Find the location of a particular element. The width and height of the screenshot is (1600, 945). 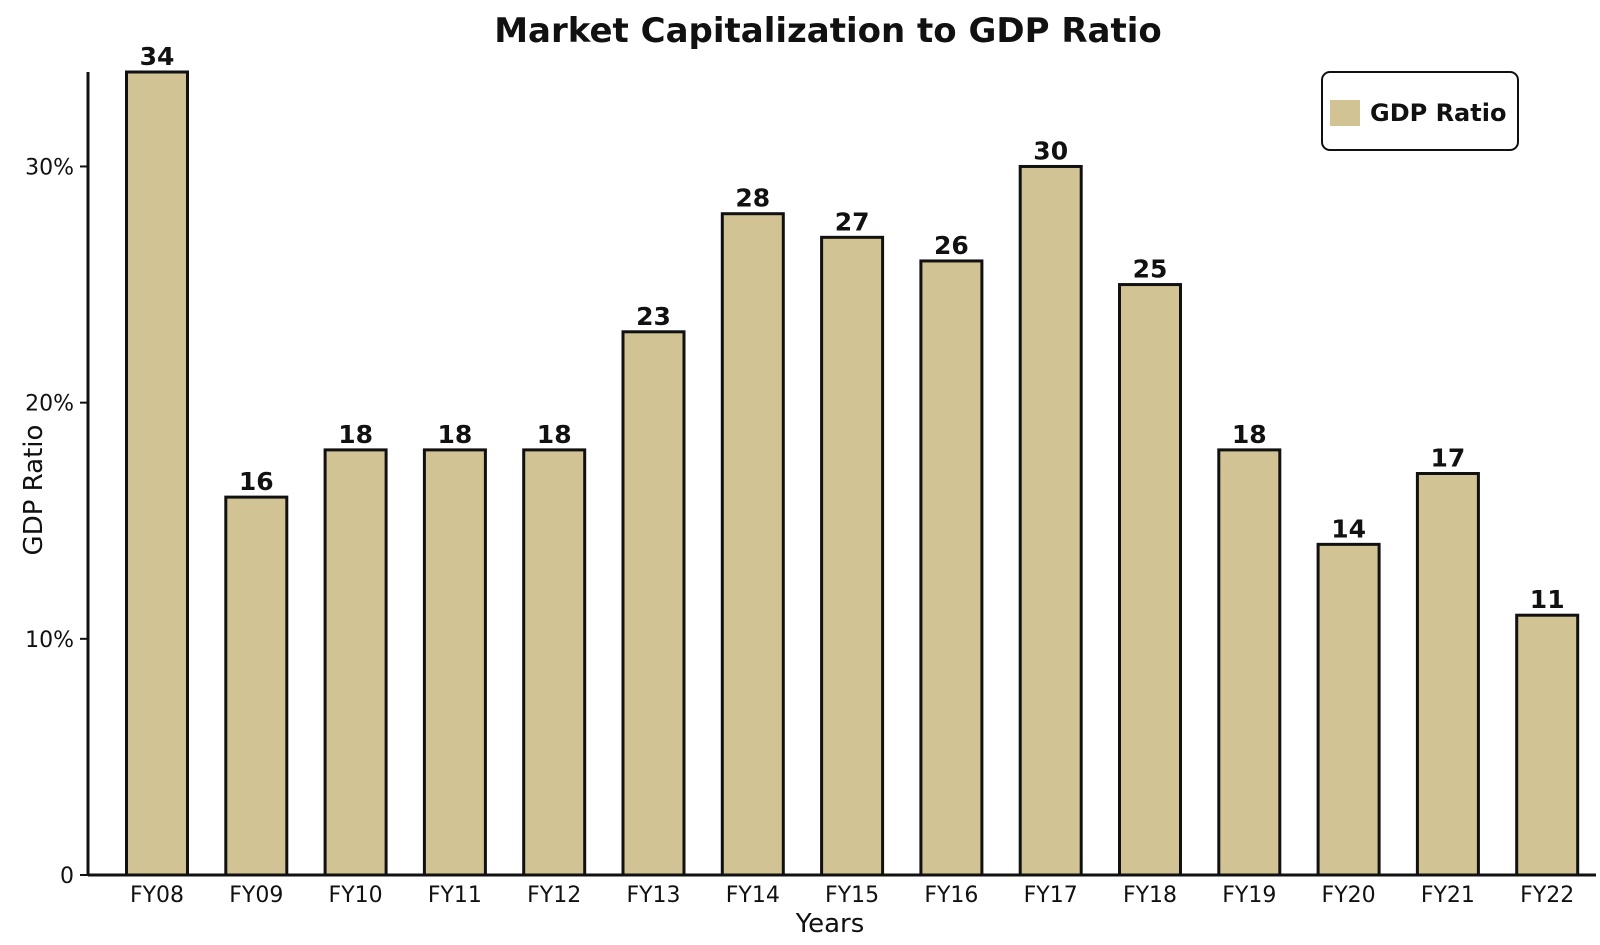

x-tick-label: FY16 is located at coordinates (951, 895).